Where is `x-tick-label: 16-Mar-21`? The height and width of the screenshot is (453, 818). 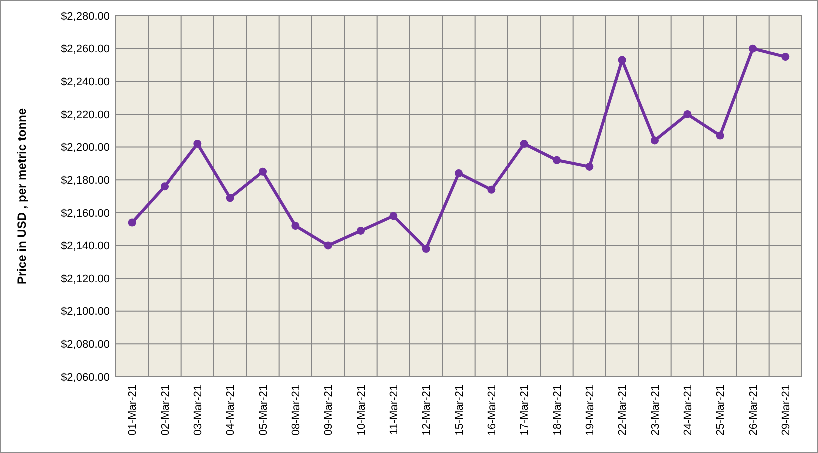 x-tick-label: 16-Mar-21 is located at coordinates (492, 410).